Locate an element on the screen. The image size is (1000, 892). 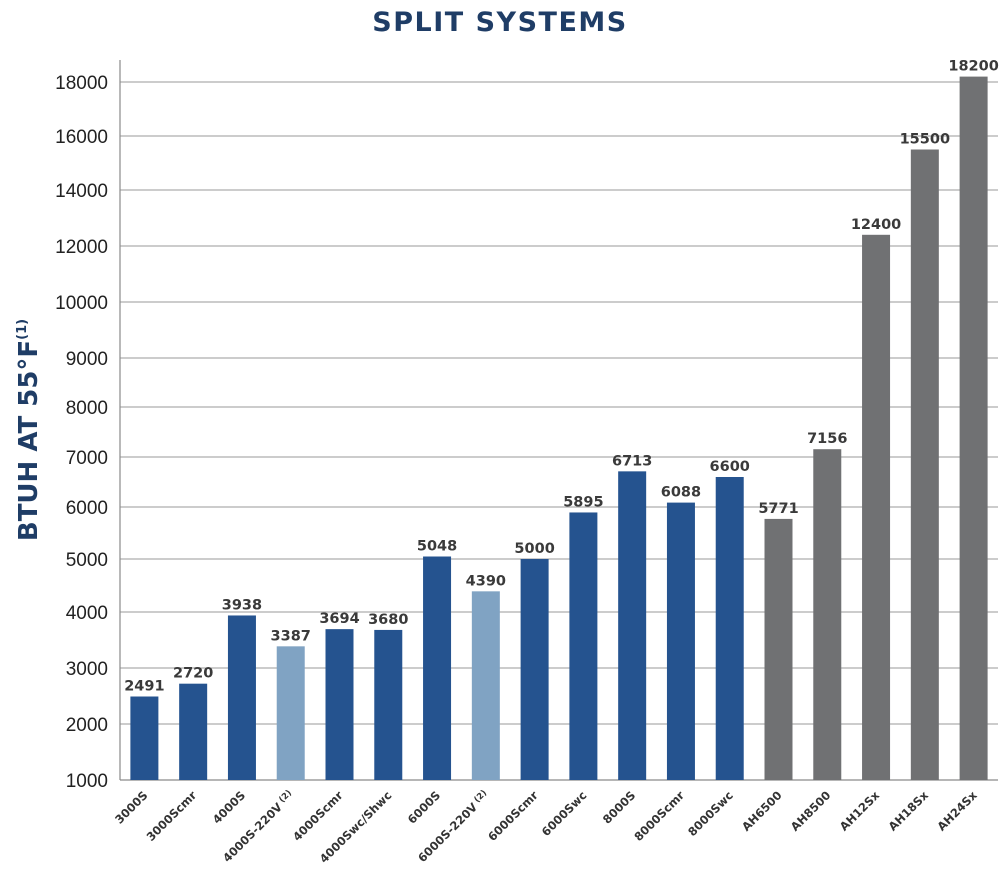
y-tick-label: 12000 is located at coordinates (81, 247).